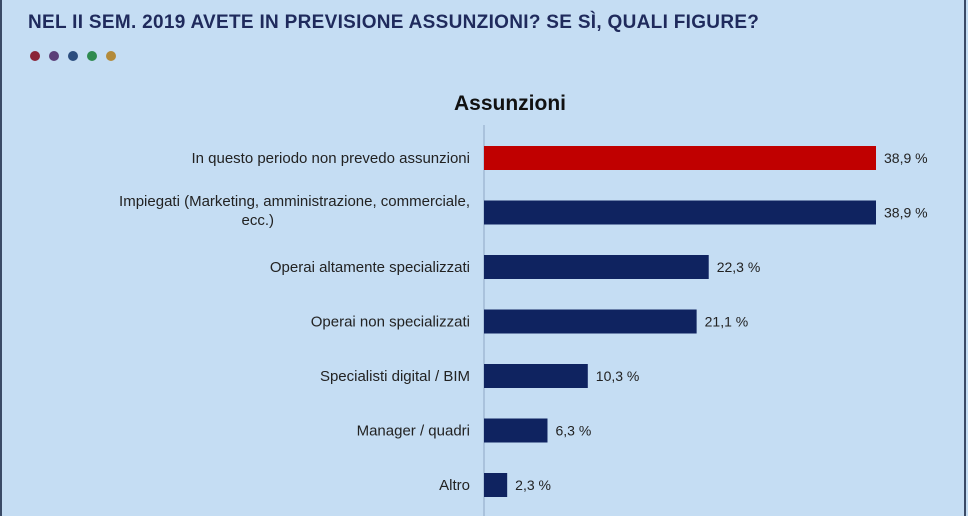 The height and width of the screenshot is (516, 968). I want to click on category-label-5: Manager / quadri, so click(413, 431).